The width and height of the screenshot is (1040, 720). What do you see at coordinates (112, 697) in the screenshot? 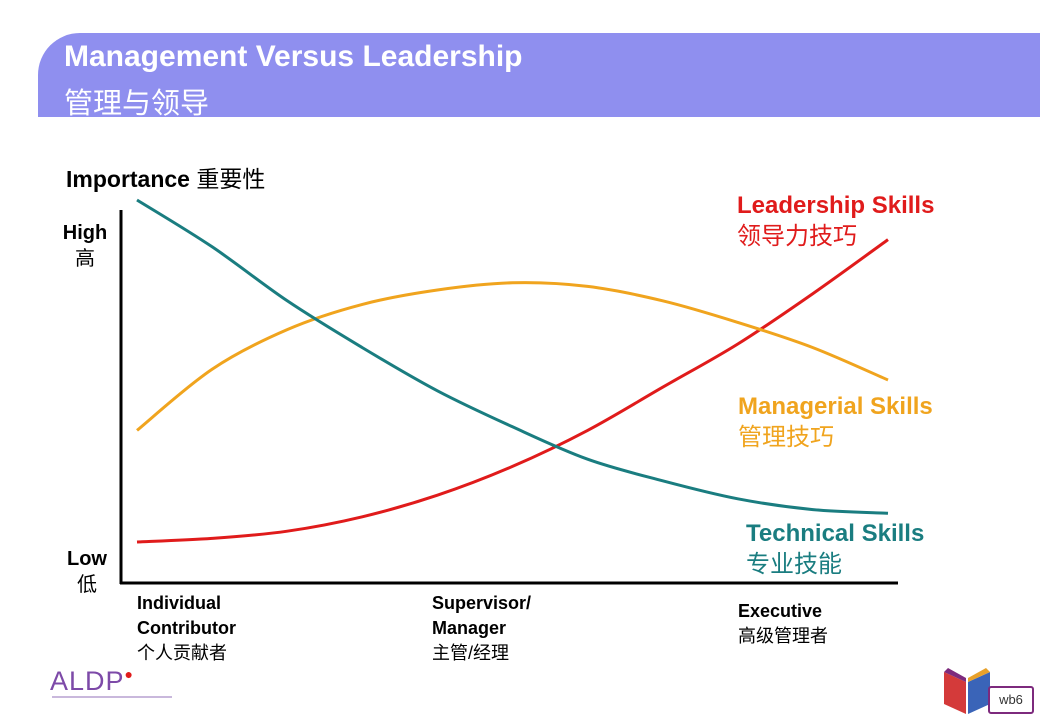
I see `logo-underline` at bounding box center [112, 697].